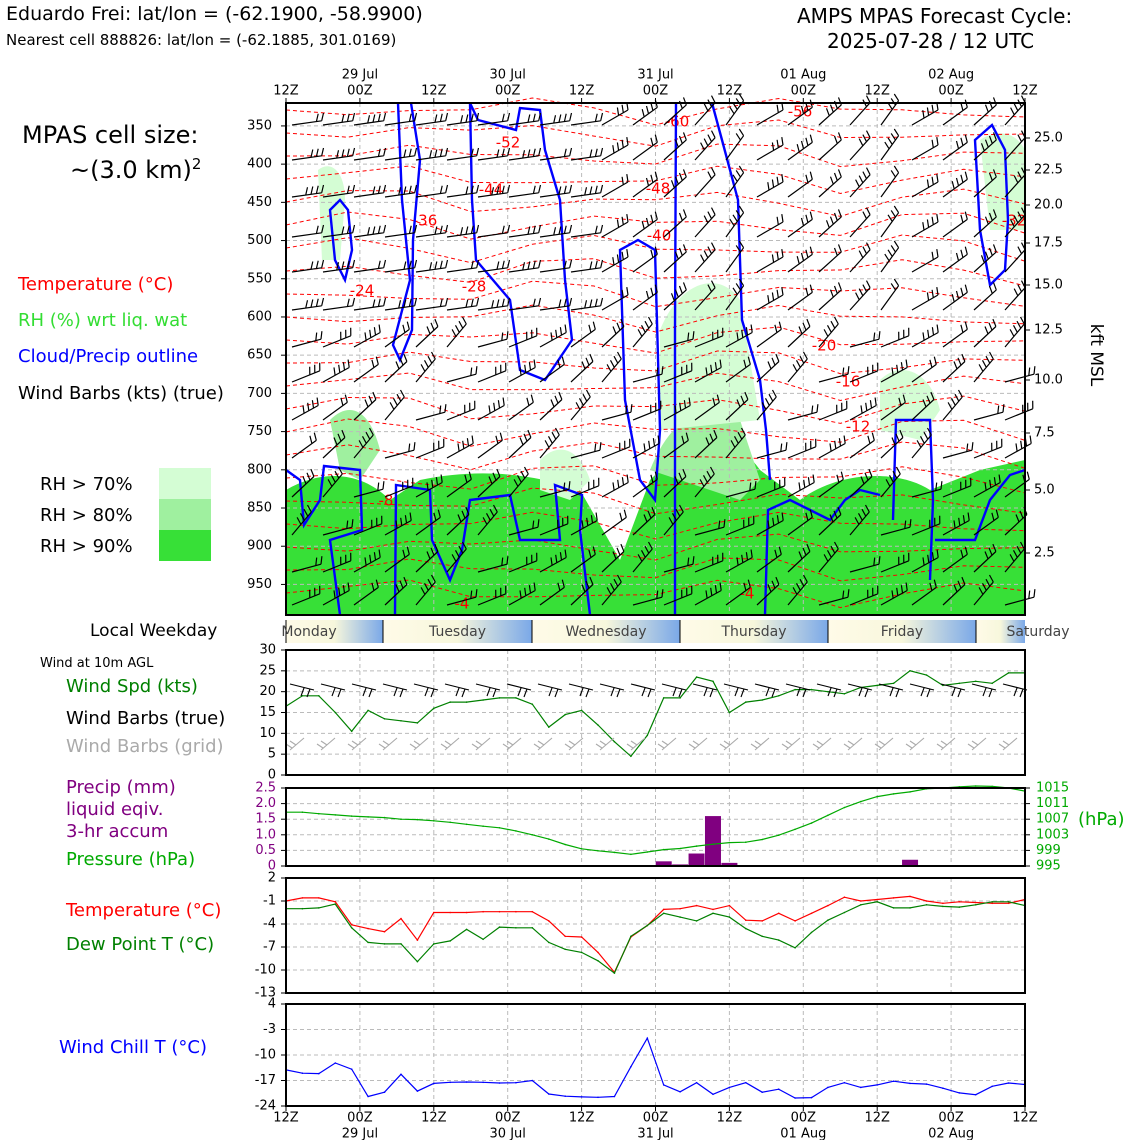  Describe the element at coordinates (267, 670) in the screenshot. I see `wind-panel-ytick-label-5: 25` at that location.